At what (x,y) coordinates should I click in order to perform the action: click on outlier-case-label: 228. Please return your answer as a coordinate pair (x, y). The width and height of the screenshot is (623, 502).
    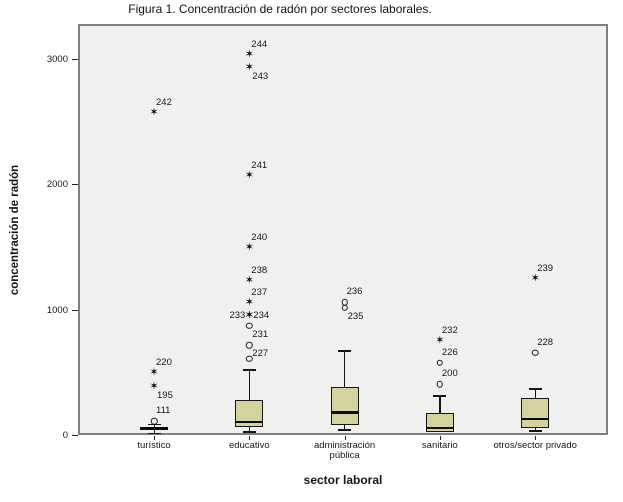
    Looking at the image, I should click on (545, 342).